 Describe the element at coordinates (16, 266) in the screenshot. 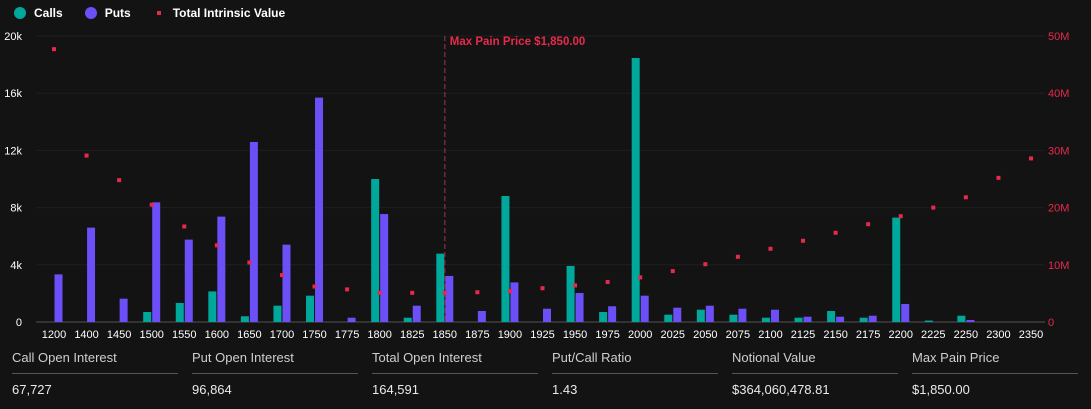

I see `left-tick-label: 4k` at that location.